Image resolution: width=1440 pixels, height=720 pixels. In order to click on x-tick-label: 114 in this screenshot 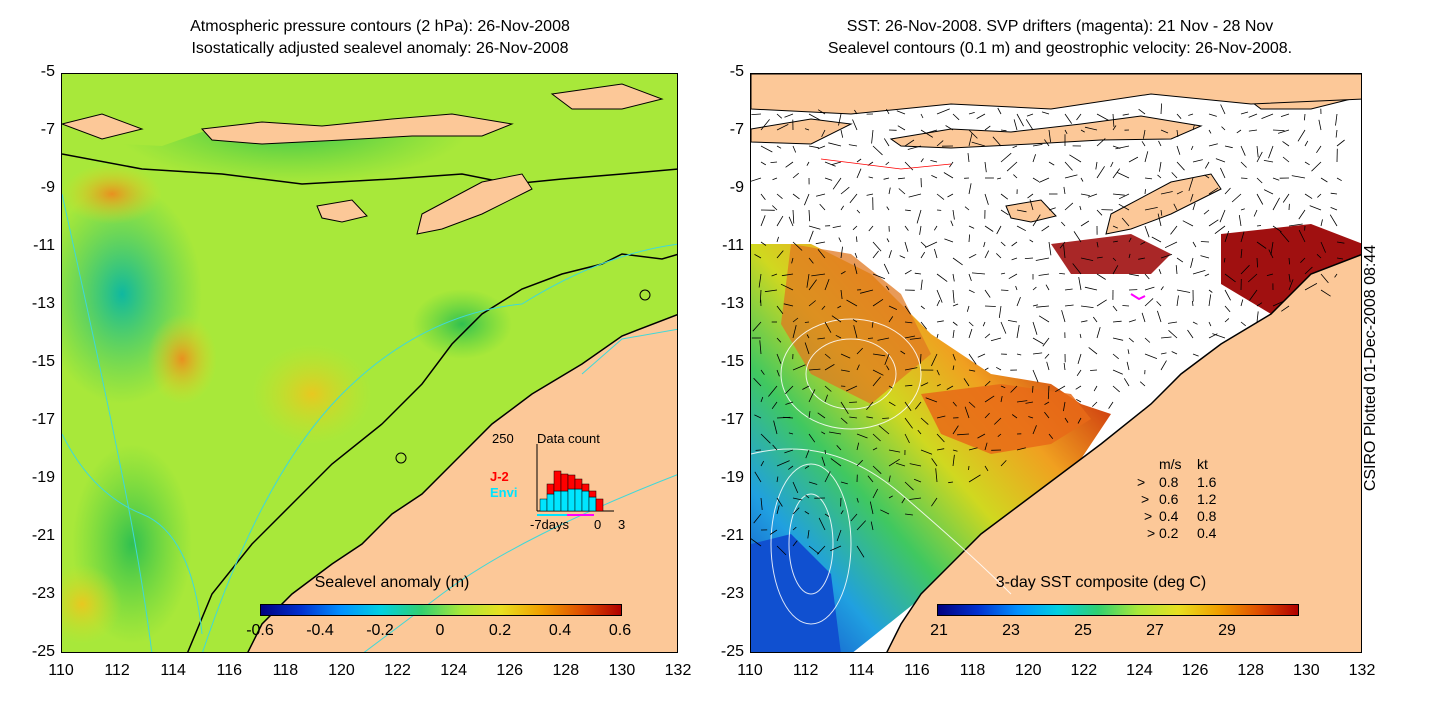, I will do `click(173, 670)`.